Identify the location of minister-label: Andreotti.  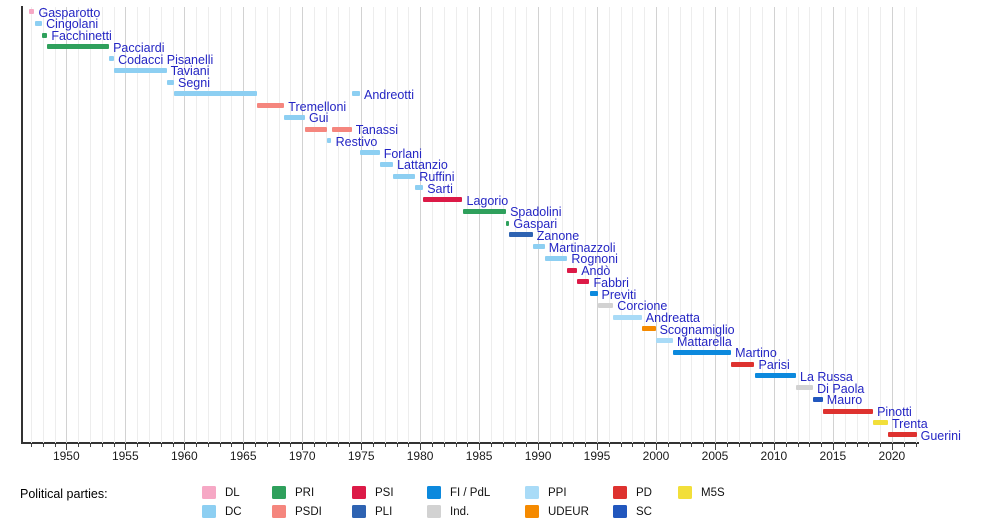
(389, 94).